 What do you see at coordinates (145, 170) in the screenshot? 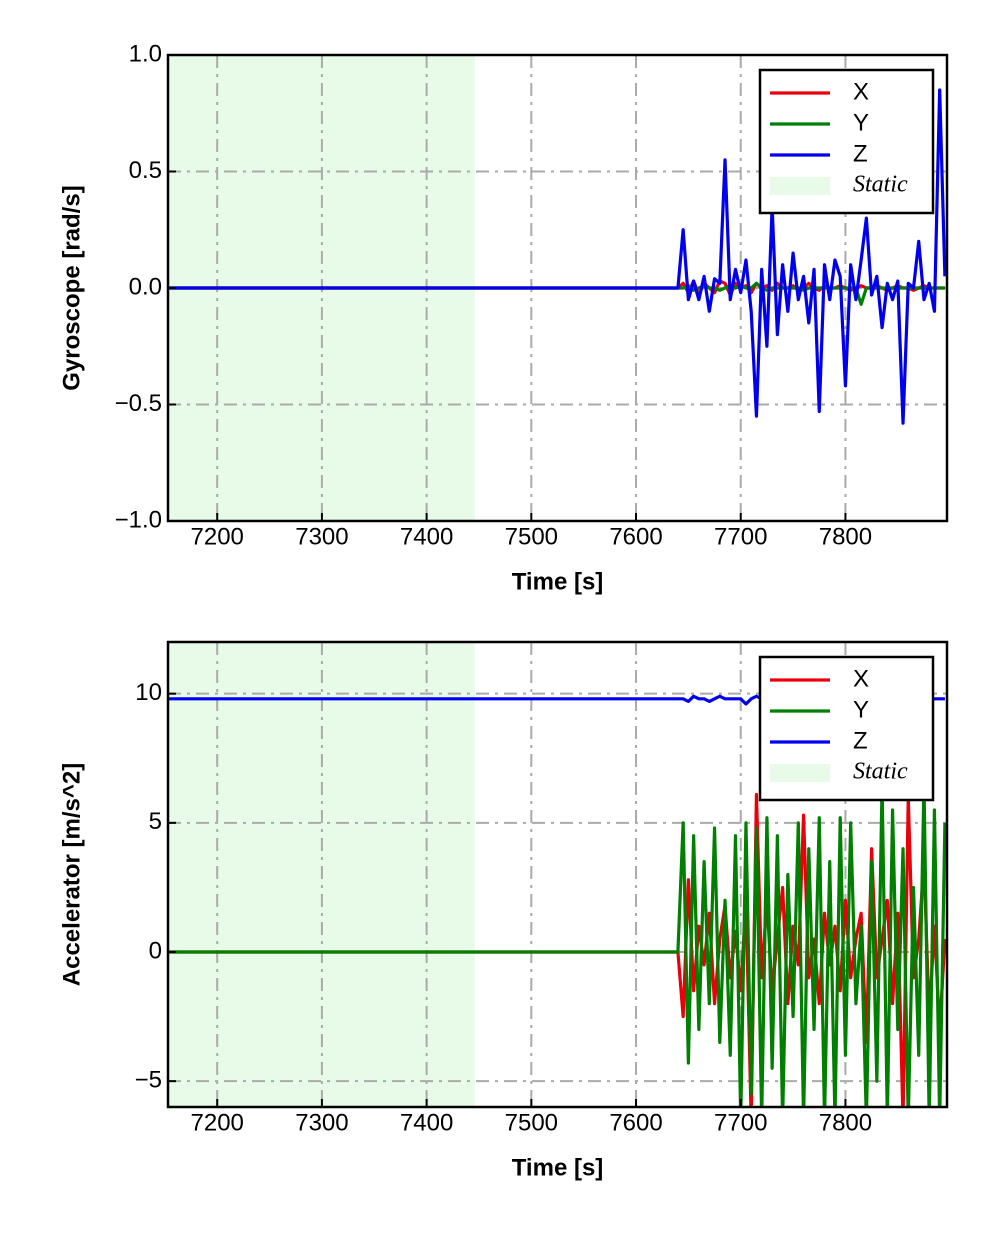
I see `y-tick-label: 0.5` at bounding box center [145, 170].